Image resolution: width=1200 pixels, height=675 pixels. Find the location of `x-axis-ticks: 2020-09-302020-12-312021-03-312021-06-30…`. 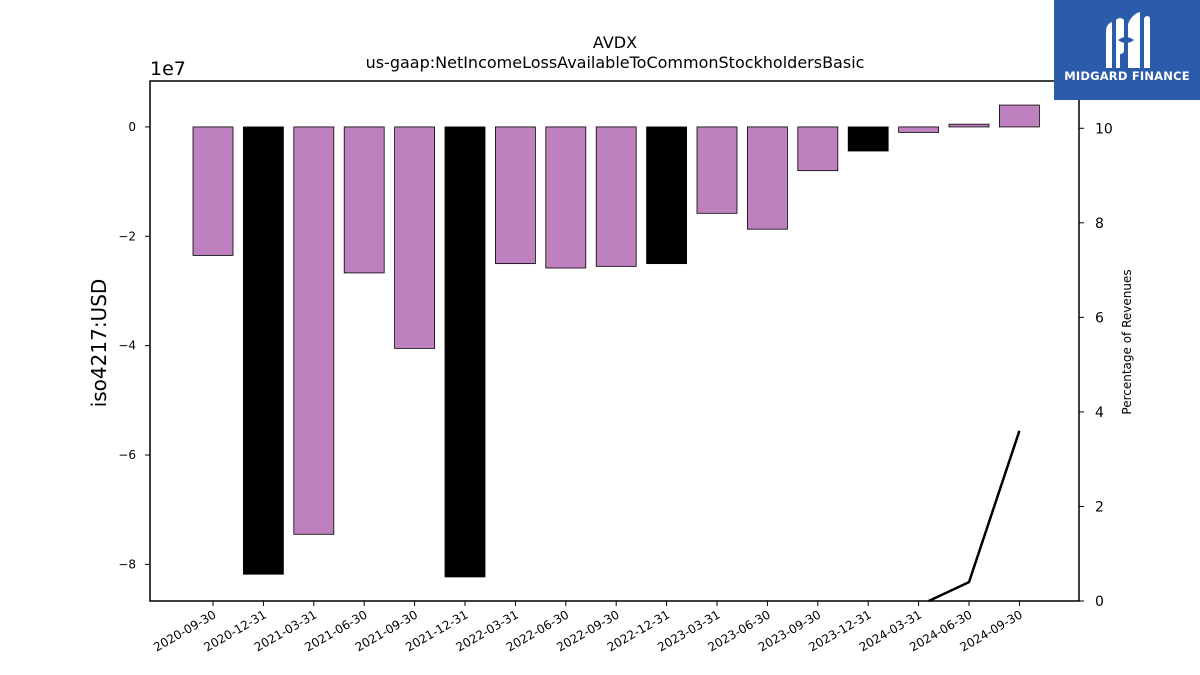

x-axis-ticks: 2020-09-302020-12-312021-03-312021-06-30… is located at coordinates (588, 627).